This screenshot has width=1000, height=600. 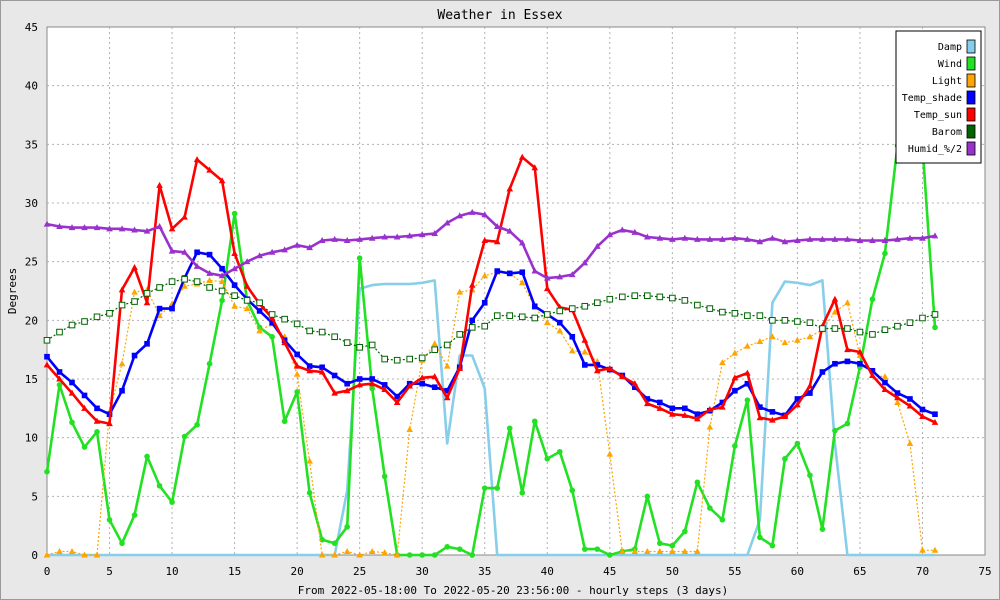 I want to click on x-tick-label: 35, so click(x=484, y=571).